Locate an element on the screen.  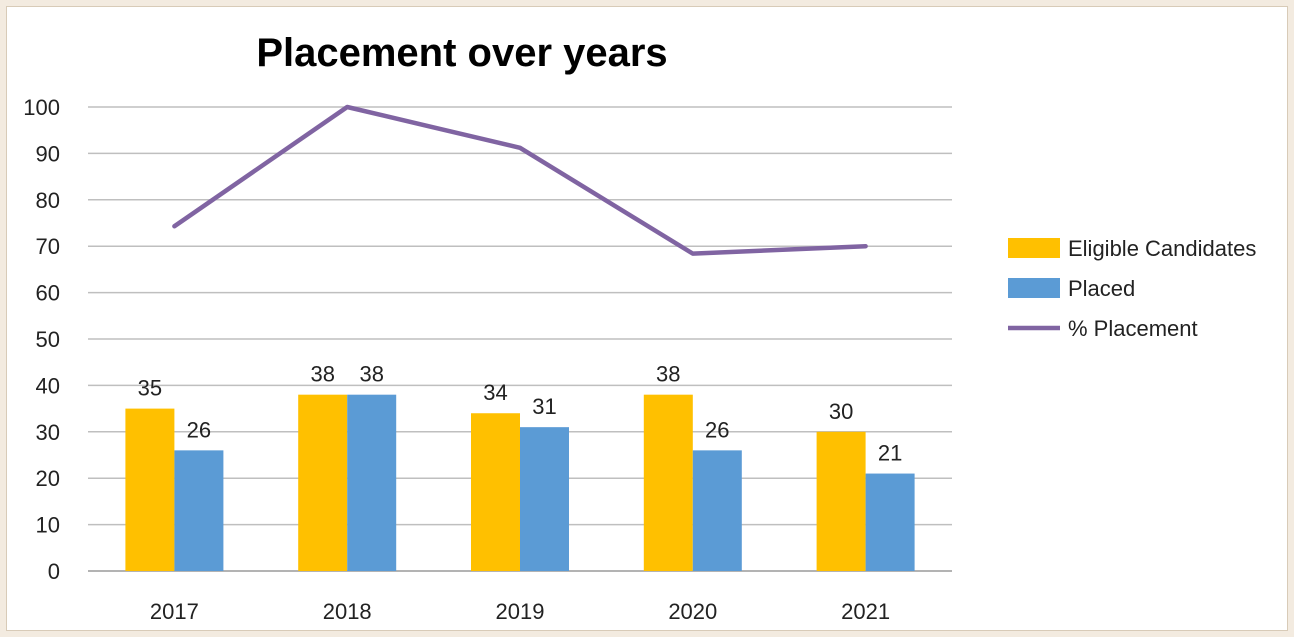
data-label: 34 is located at coordinates (495, 392).